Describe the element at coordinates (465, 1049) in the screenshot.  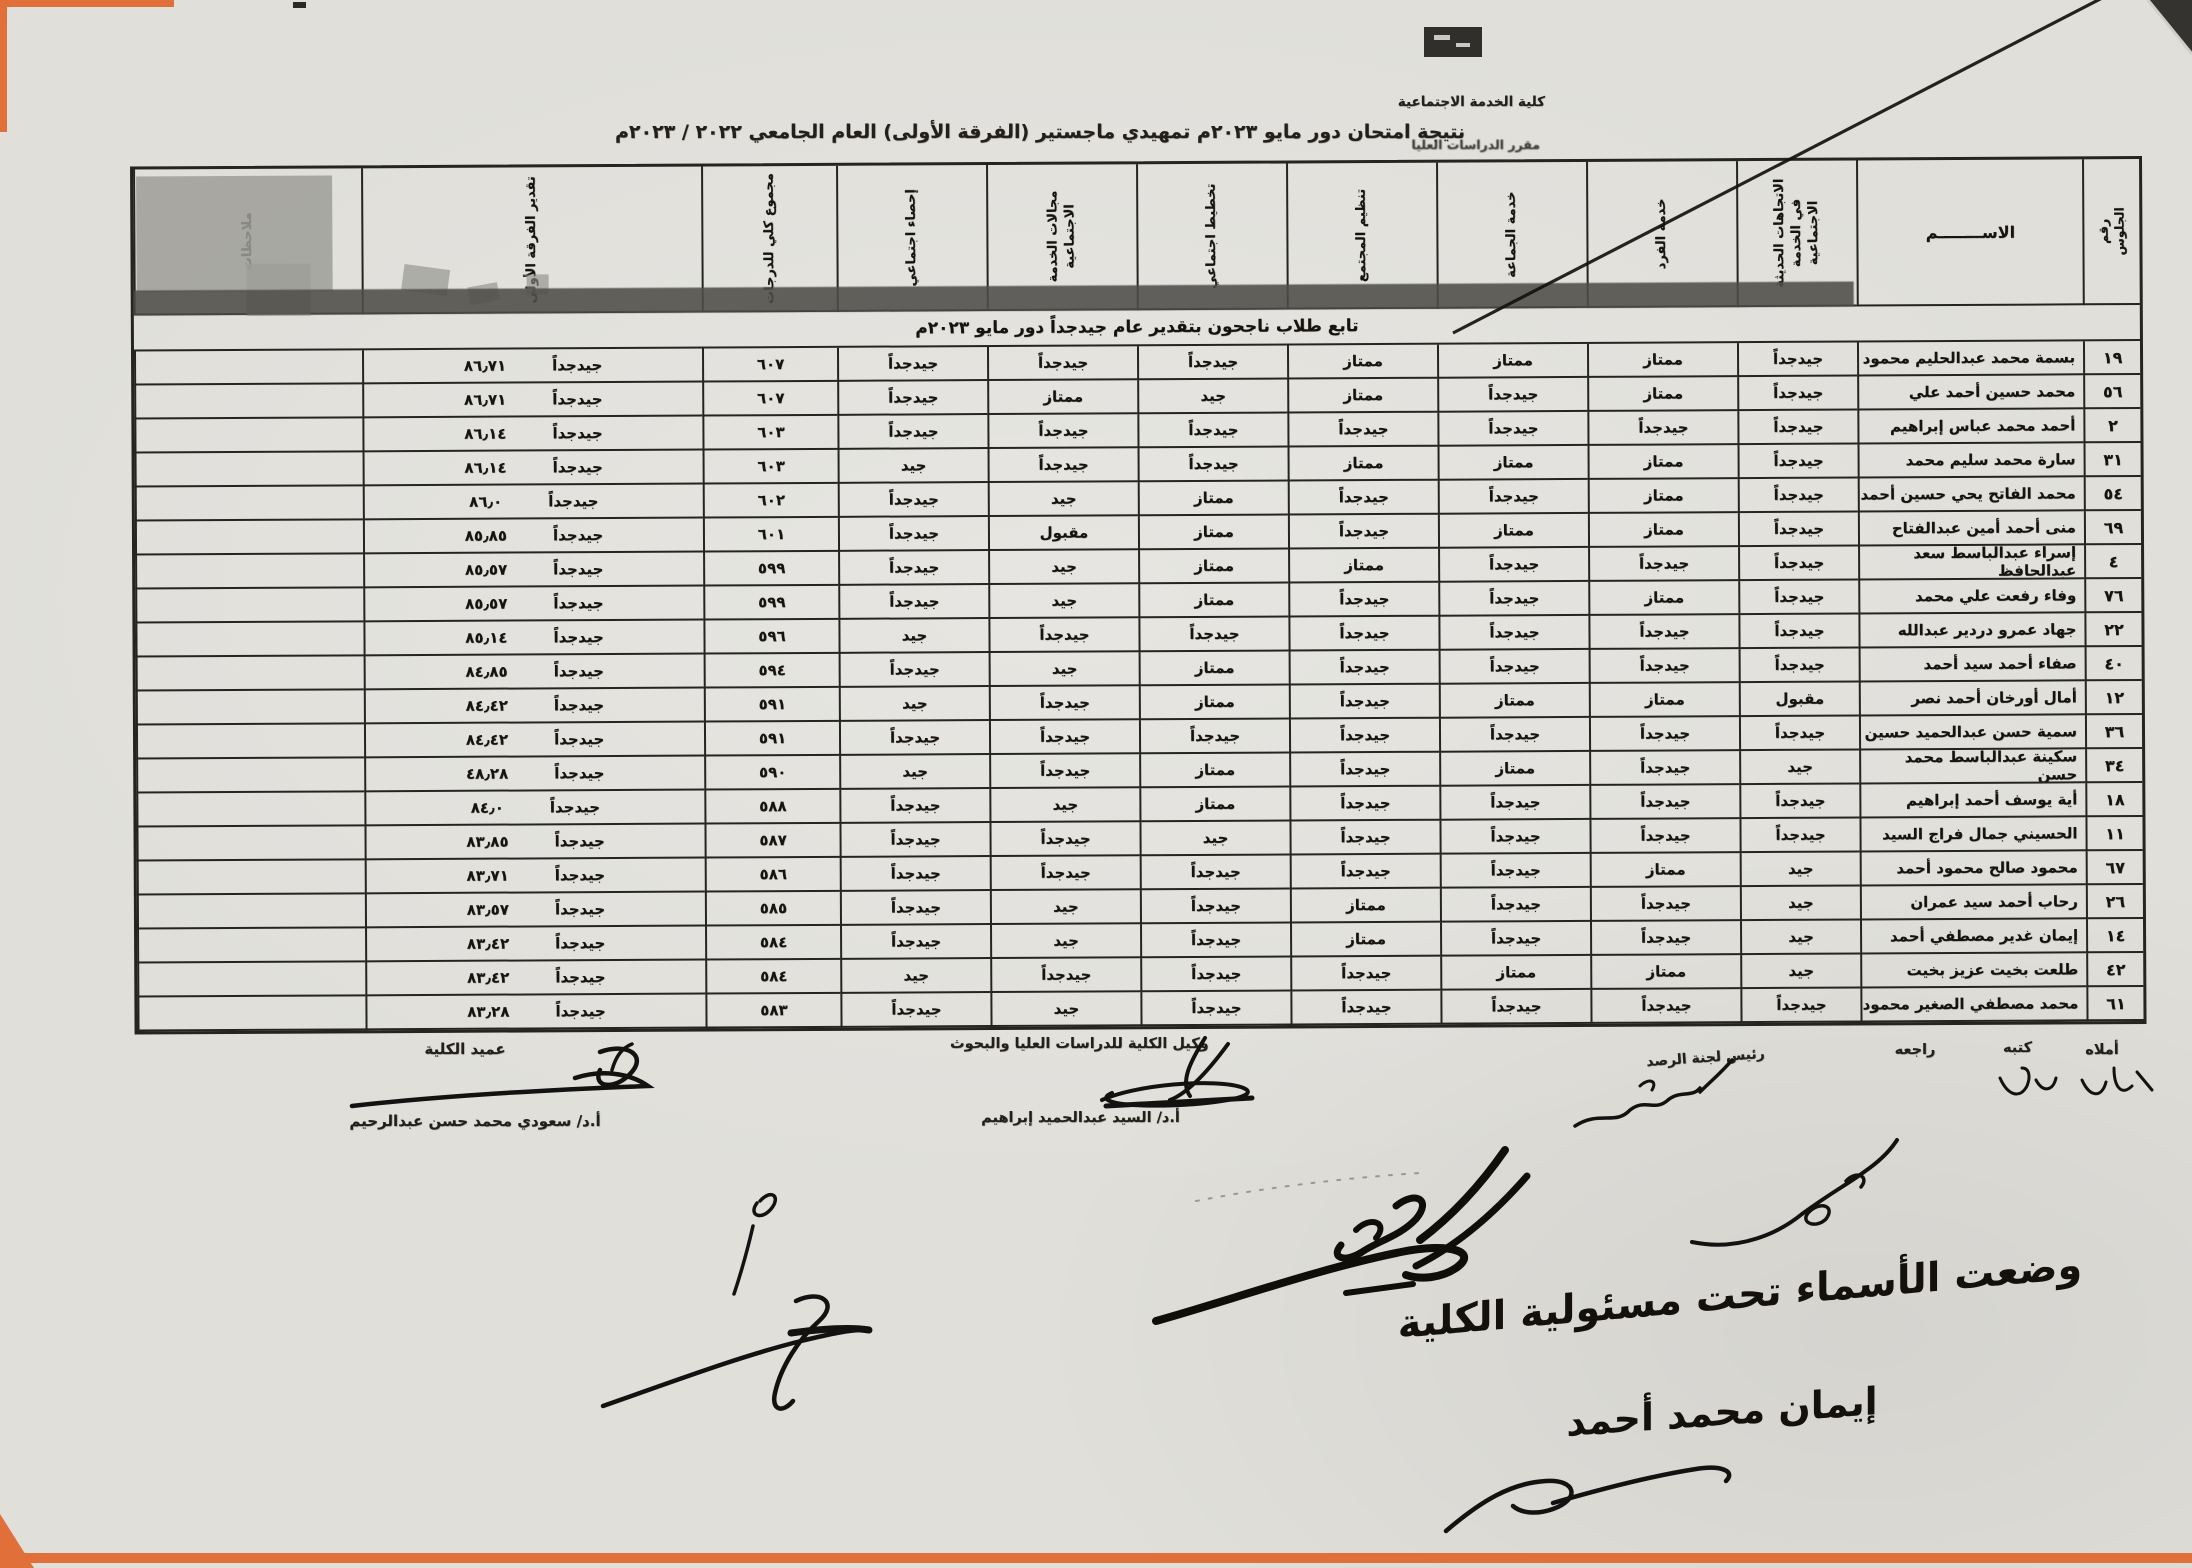
I see `dean-title: عميد الكلية` at that location.